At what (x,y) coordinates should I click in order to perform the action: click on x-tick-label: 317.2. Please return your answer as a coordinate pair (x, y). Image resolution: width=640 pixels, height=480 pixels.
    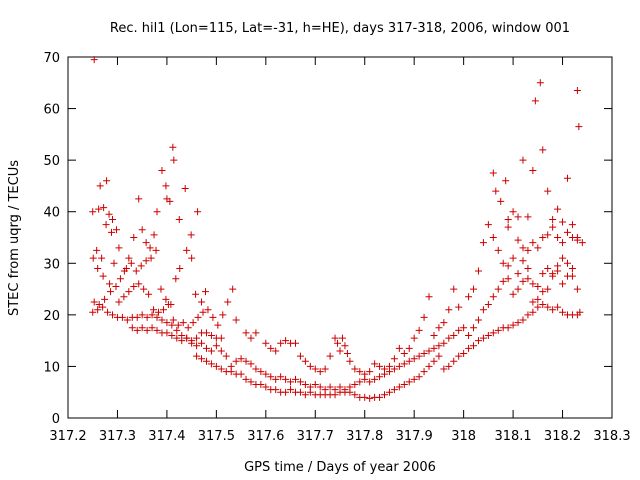
    Looking at the image, I should click on (67, 436).